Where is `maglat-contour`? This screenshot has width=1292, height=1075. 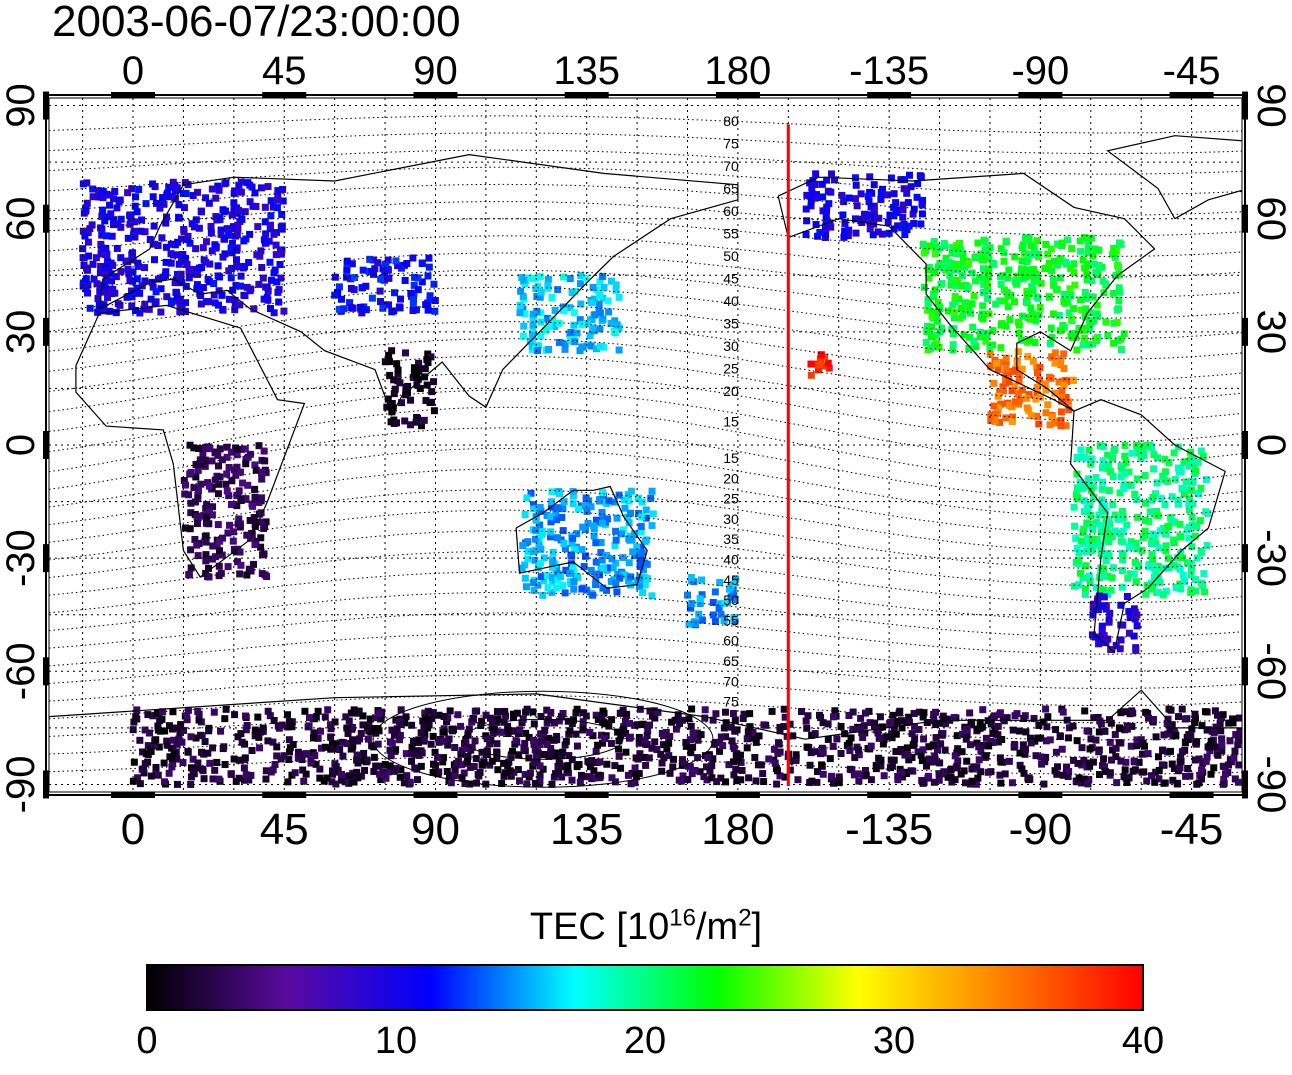
maglat-contour is located at coordinates (645, 614).